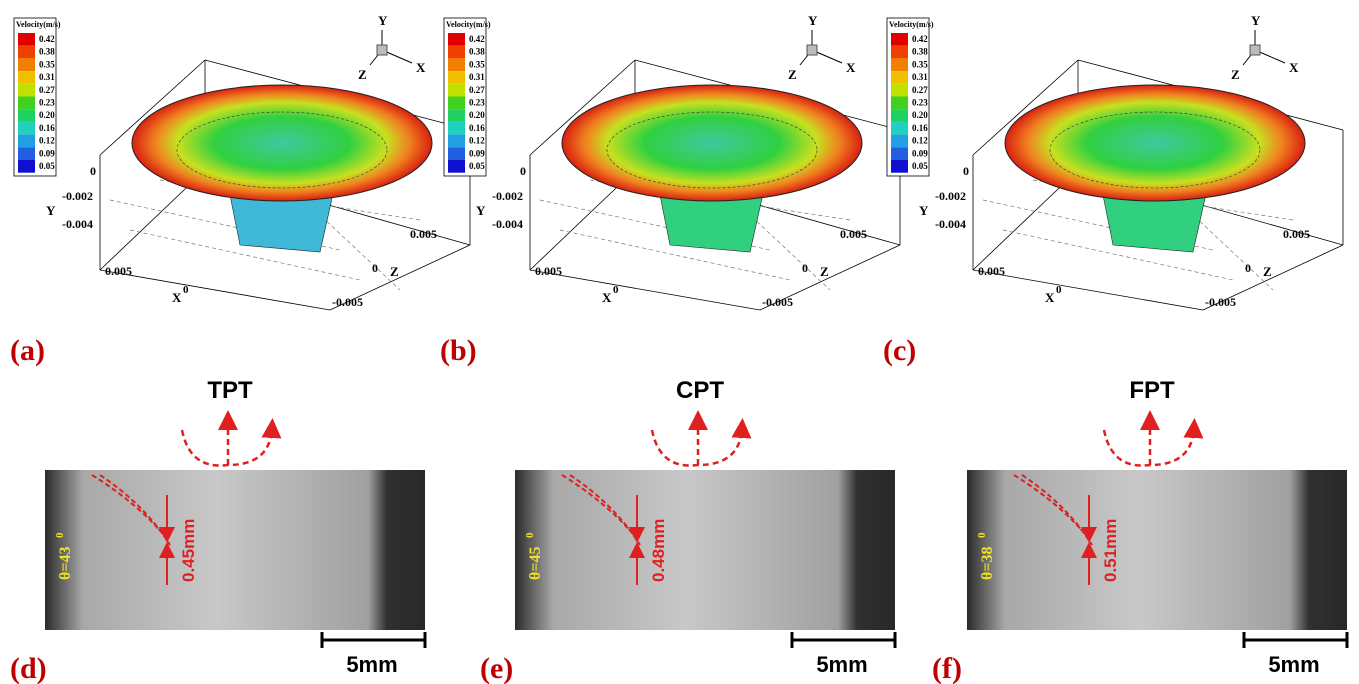 This screenshot has height=684, width=1359. Describe the element at coordinates (920, 103) in the screenshot. I see `colorbar-tick: 0.23` at that location.